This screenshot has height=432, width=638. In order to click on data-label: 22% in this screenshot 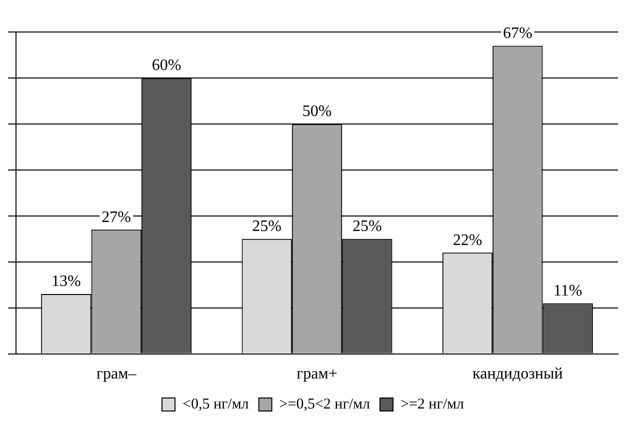, I will do `click(467, 240)`.